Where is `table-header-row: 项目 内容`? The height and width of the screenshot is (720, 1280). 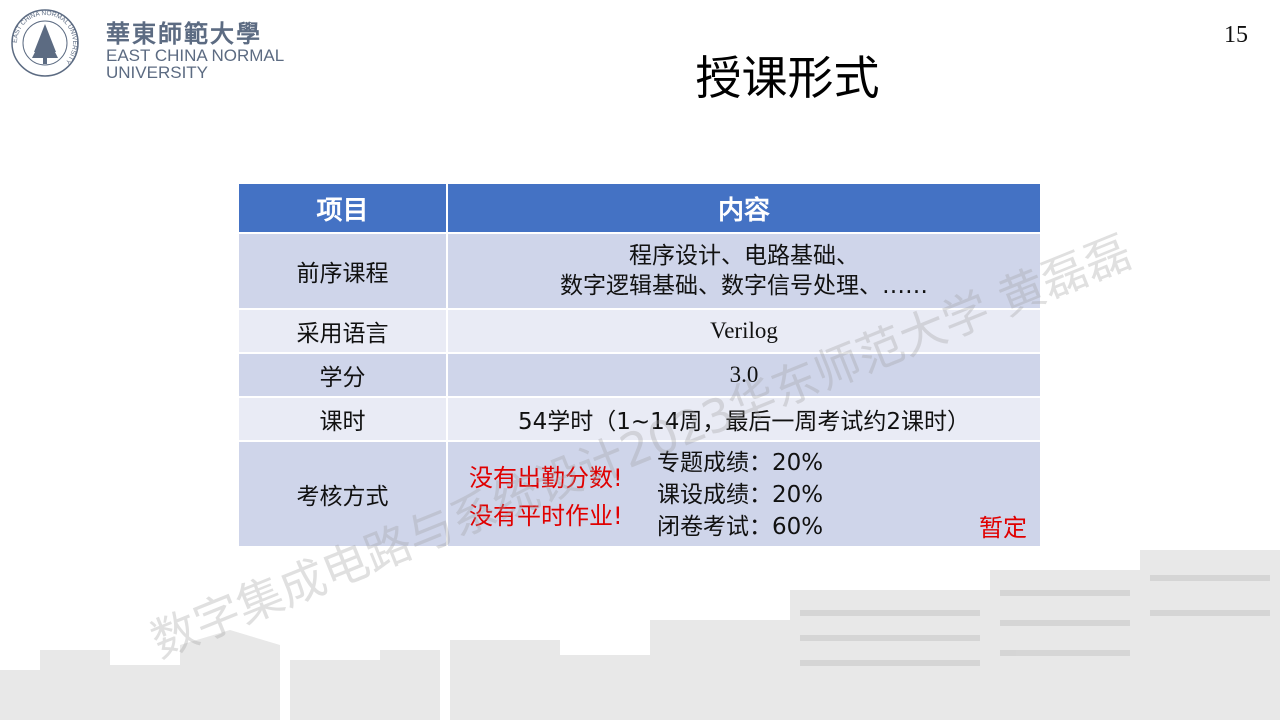
table-header-row: 项目 内容 is located at coordinates (639, 208).